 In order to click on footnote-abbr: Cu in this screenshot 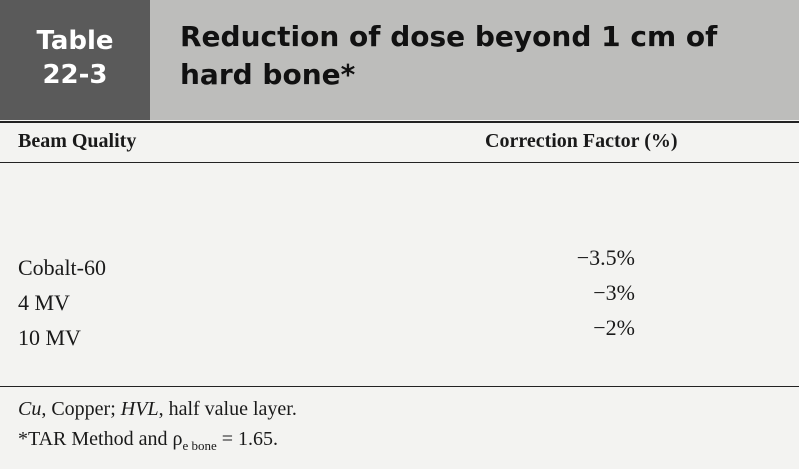, I will do `click(30, 409)`.